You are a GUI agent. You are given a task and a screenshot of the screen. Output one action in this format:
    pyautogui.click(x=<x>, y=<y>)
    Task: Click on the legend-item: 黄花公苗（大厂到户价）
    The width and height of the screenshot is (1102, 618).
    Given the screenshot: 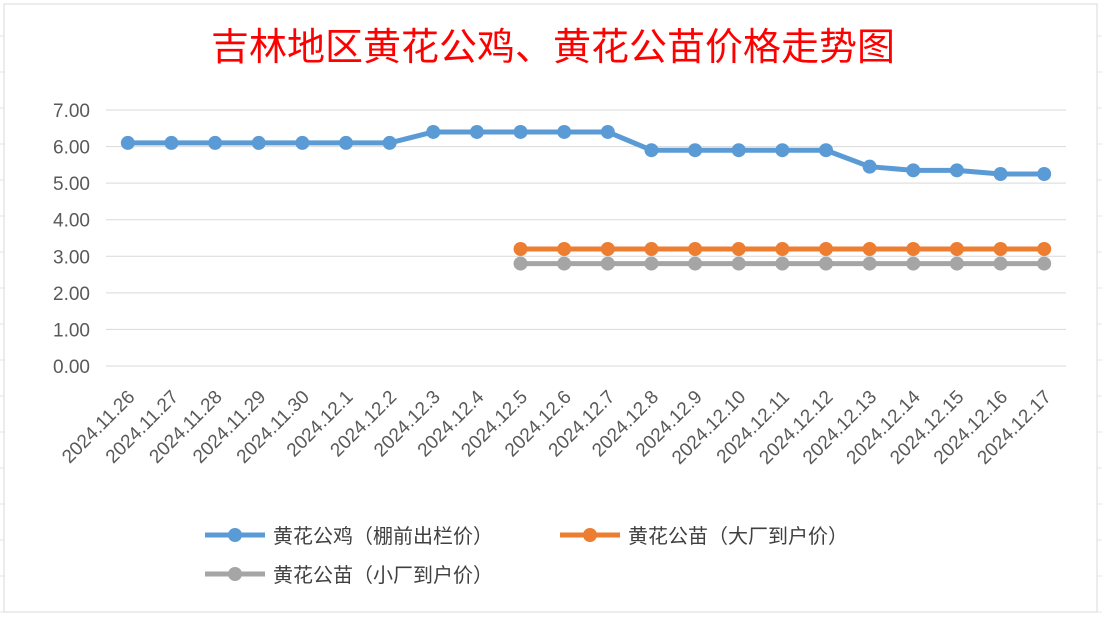 What is the action you would take?
    pyautogui.click(x=704, y=536)
    